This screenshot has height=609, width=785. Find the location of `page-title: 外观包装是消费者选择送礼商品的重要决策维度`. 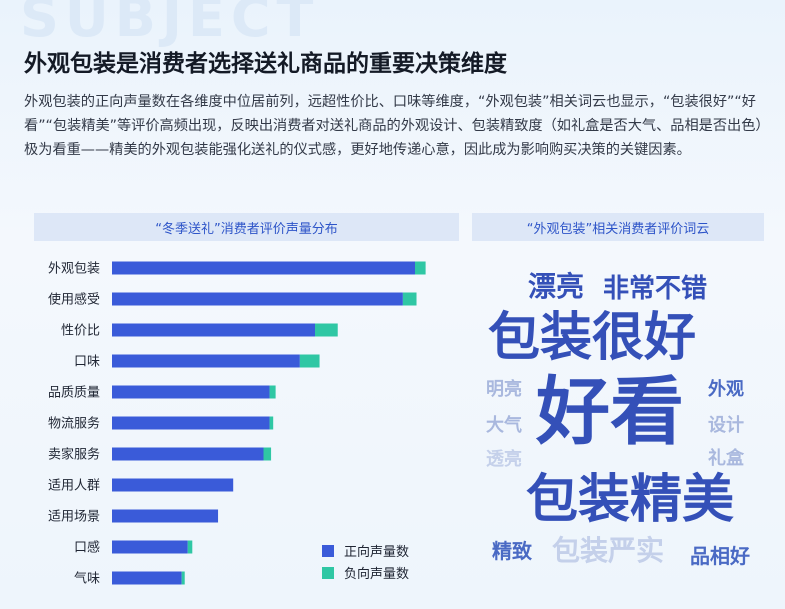

page-title: 外观包装是消费者选择送礼商品的重要决策维度 is located at coordinates (265, 64).